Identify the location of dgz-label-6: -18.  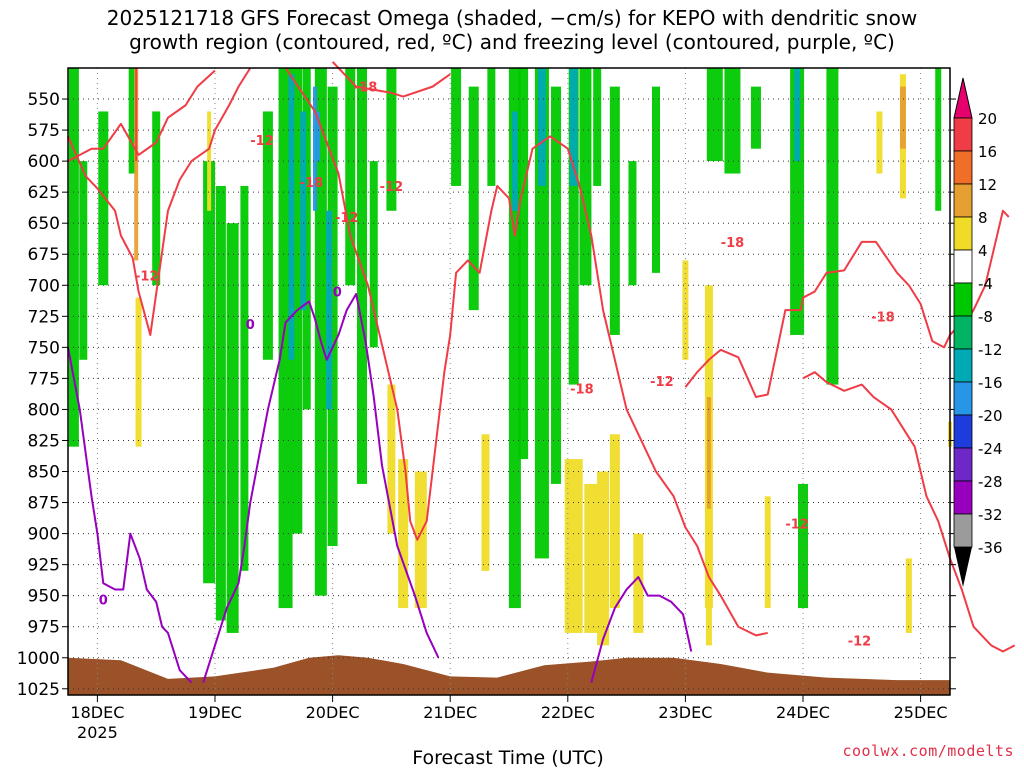
(582, 389).